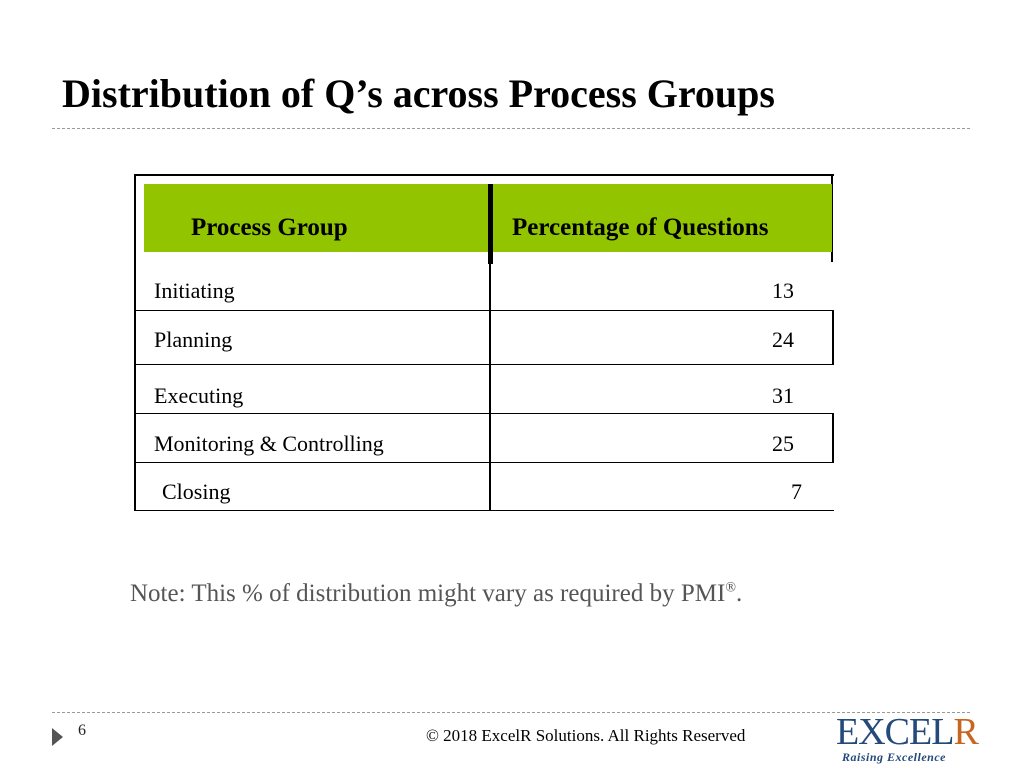 The width and height of the screenshot is (1024, 768). Describe the element at coordinates (511, 712) in the screenshot. I see `footer-divider` at that location.